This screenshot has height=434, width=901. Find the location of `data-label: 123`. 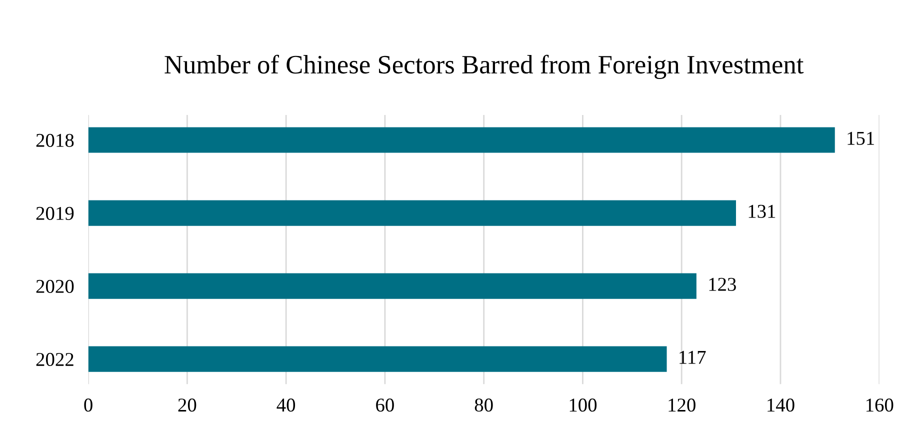

data-label: 123 is located at coordinates (722, 284).